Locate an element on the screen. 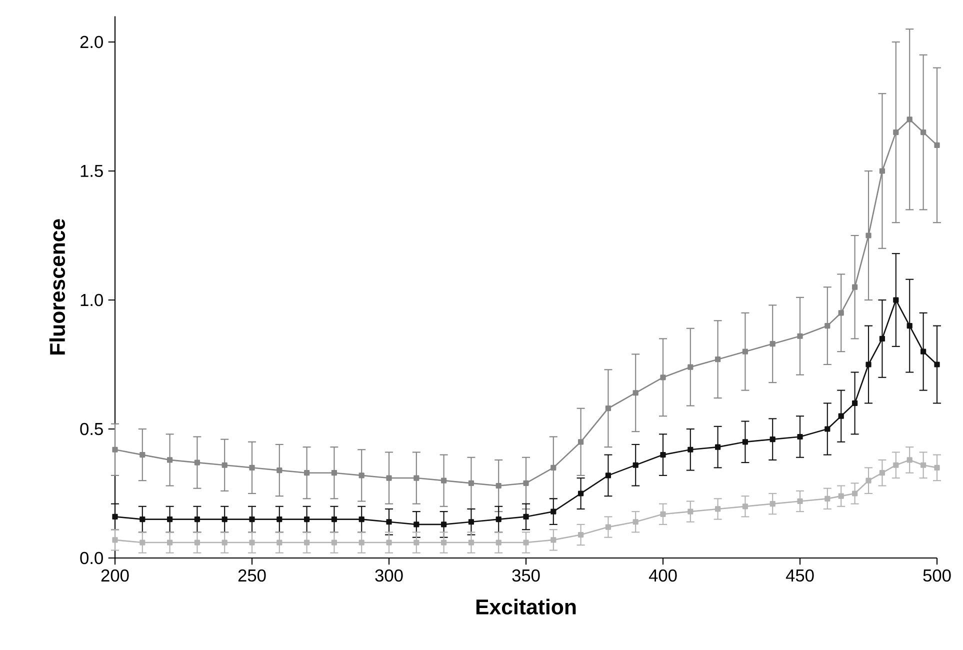 The image size is (963, 650). x-tick-label: 300 is located at coordinates (389, 575).